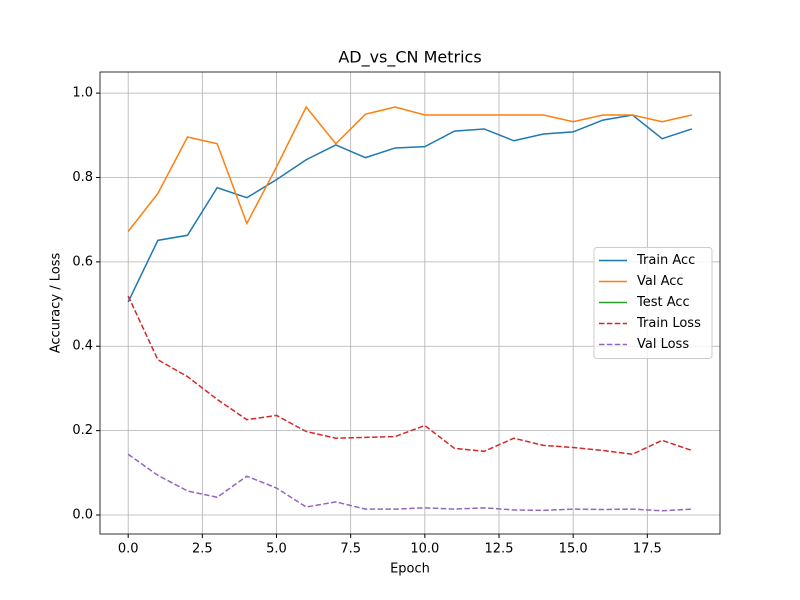 This screenshot has width=800, height=600. What do you see at coordinates (276, 549) in the screenshot?
I see `x-tick-label: 5.0` at bounding box center [276, 549].